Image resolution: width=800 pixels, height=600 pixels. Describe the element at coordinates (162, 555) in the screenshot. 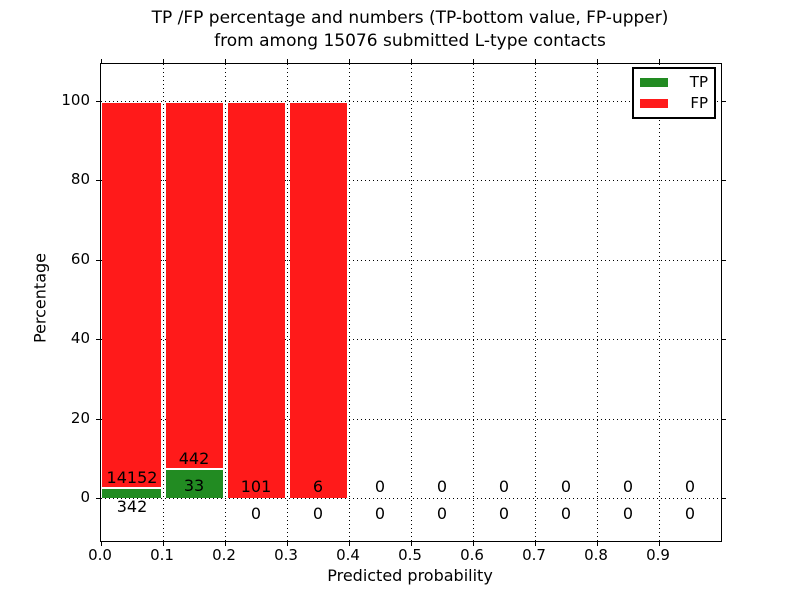

I see `x-tick-label: 0.1` at that location.